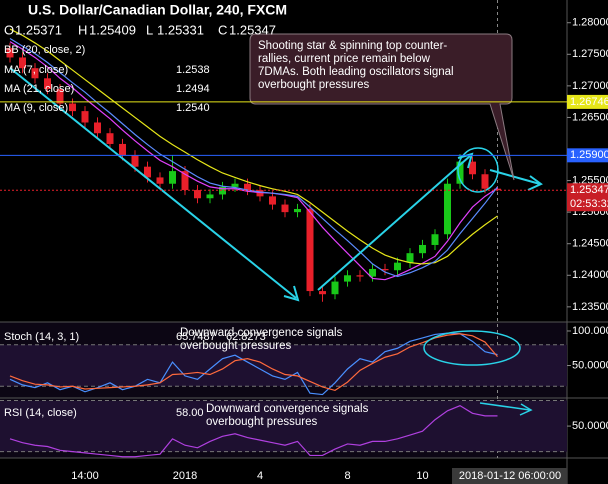 This screenshot has width=608, height=484. I want to click on ohlc-value: 1.25409, so click(112, 29).